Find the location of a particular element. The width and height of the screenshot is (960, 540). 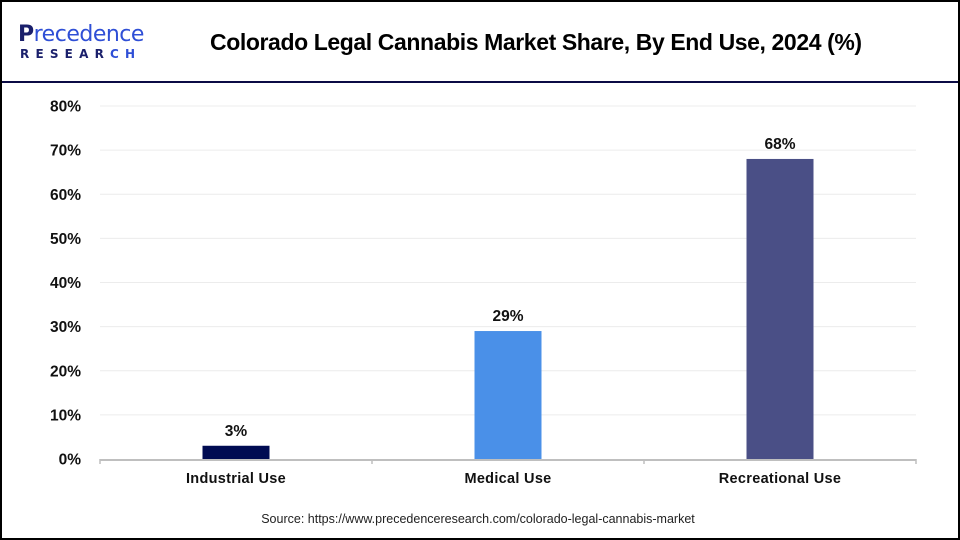

precedence-research-logo: Precedence RESEARCH is located at coordinates (93, 43).